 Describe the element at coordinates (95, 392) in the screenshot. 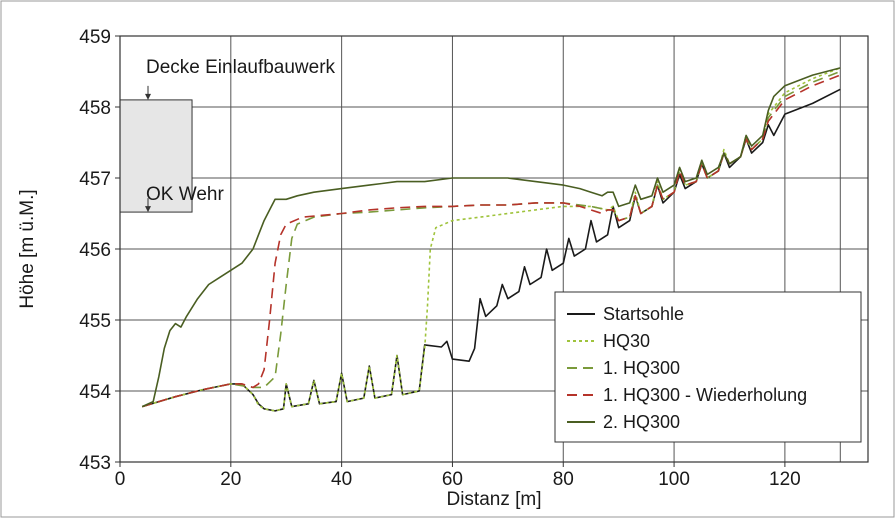

I see `y-tick-label: 454` at that location.